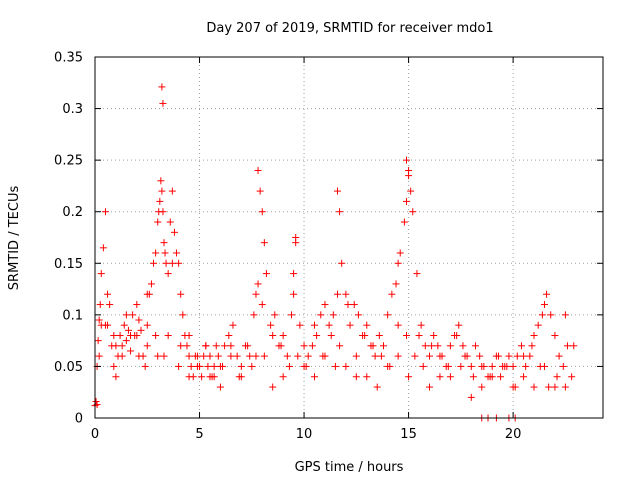 This screenshot has width=640, height=485. Describe the element at coordinates (199, 434) in the screenshot. I see `x-tick-label: 5` at that location.